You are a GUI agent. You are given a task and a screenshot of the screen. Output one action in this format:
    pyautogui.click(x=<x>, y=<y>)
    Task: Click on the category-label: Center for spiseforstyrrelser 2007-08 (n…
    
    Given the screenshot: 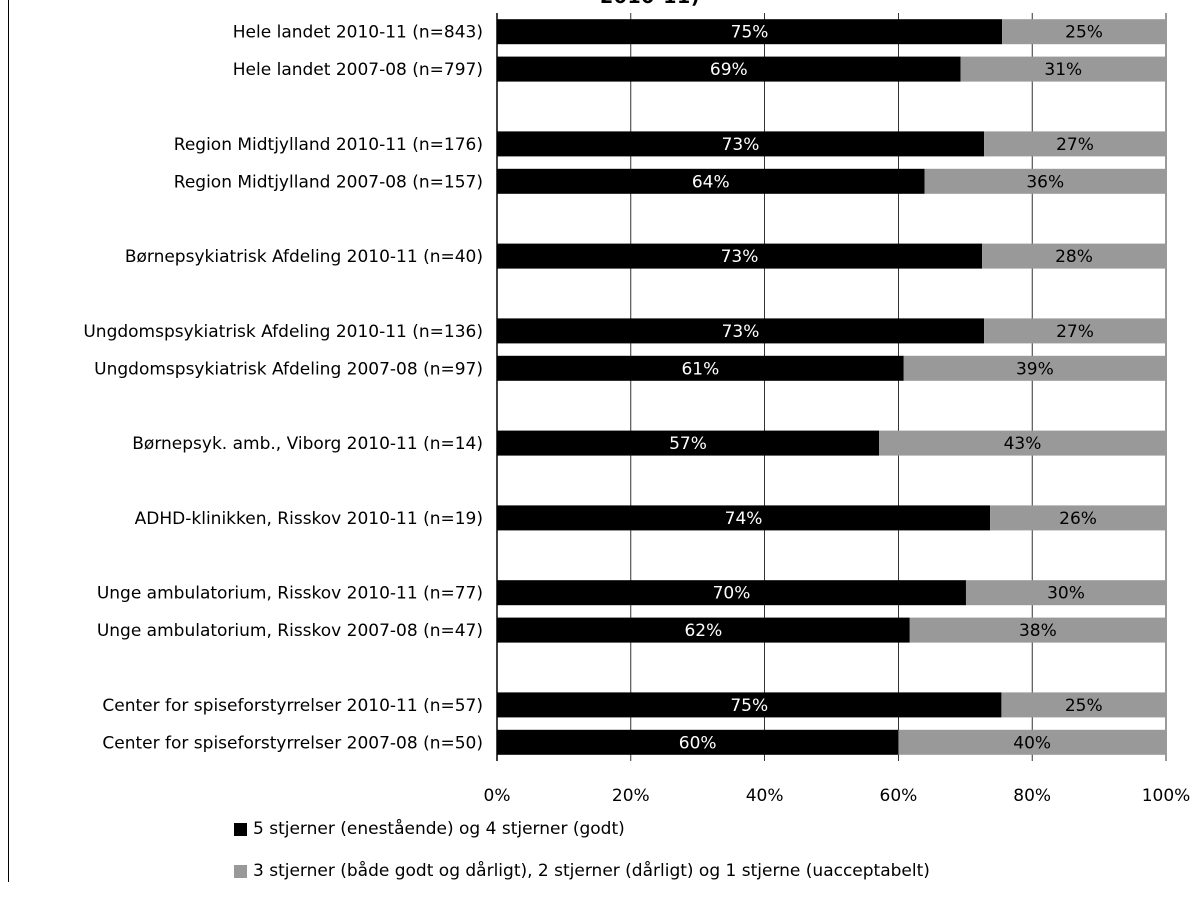 What is the action you would take?
    pyautogui.click(x=292, y=743)
    